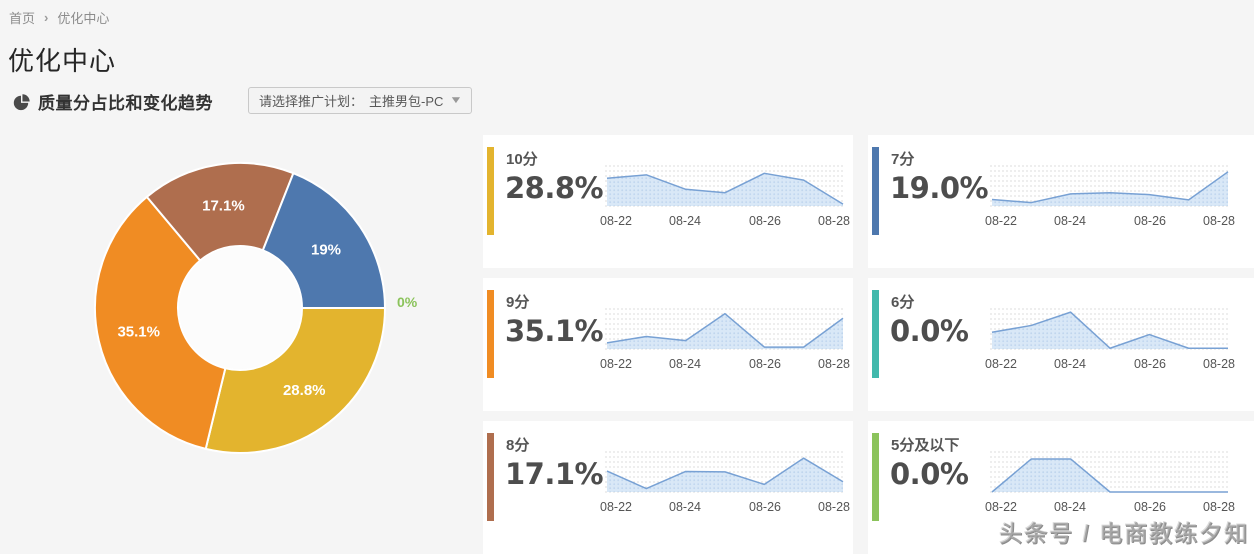  Describe the element at coordinates (21, 101) in the screenshot. I see `pie-chart-icon` at that location.